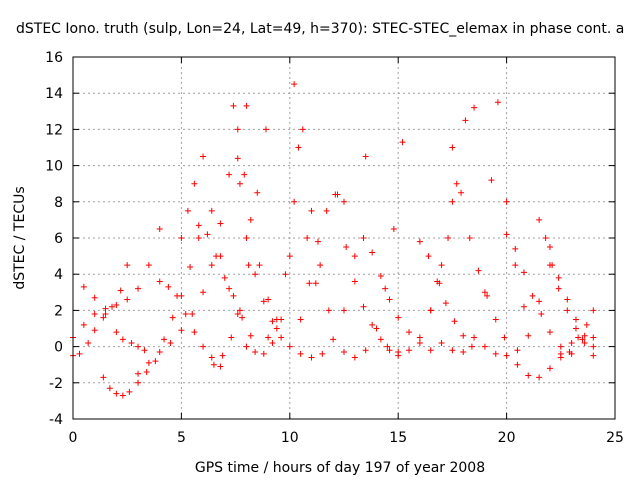  Describe the element at coordinates (20, 237) in the screenshot. I see `y-axis-label: dSTEC / TECUs` at that location.